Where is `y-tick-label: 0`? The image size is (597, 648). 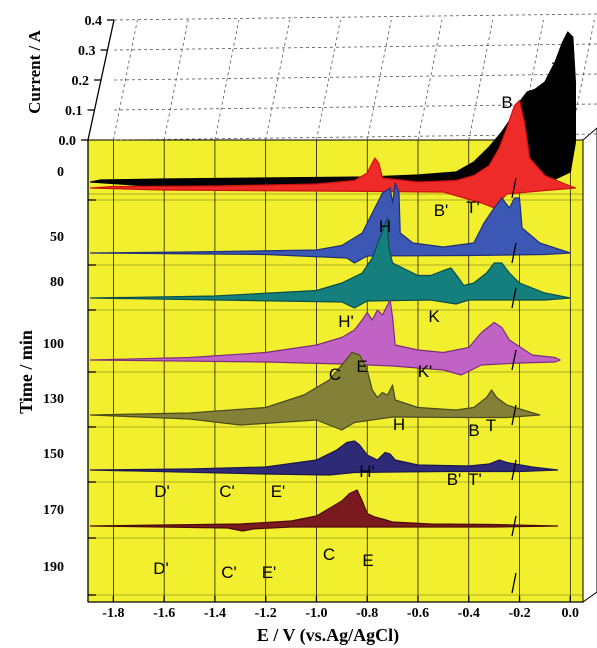 y-tick-label: 0 is located at coordinates (60, 172).